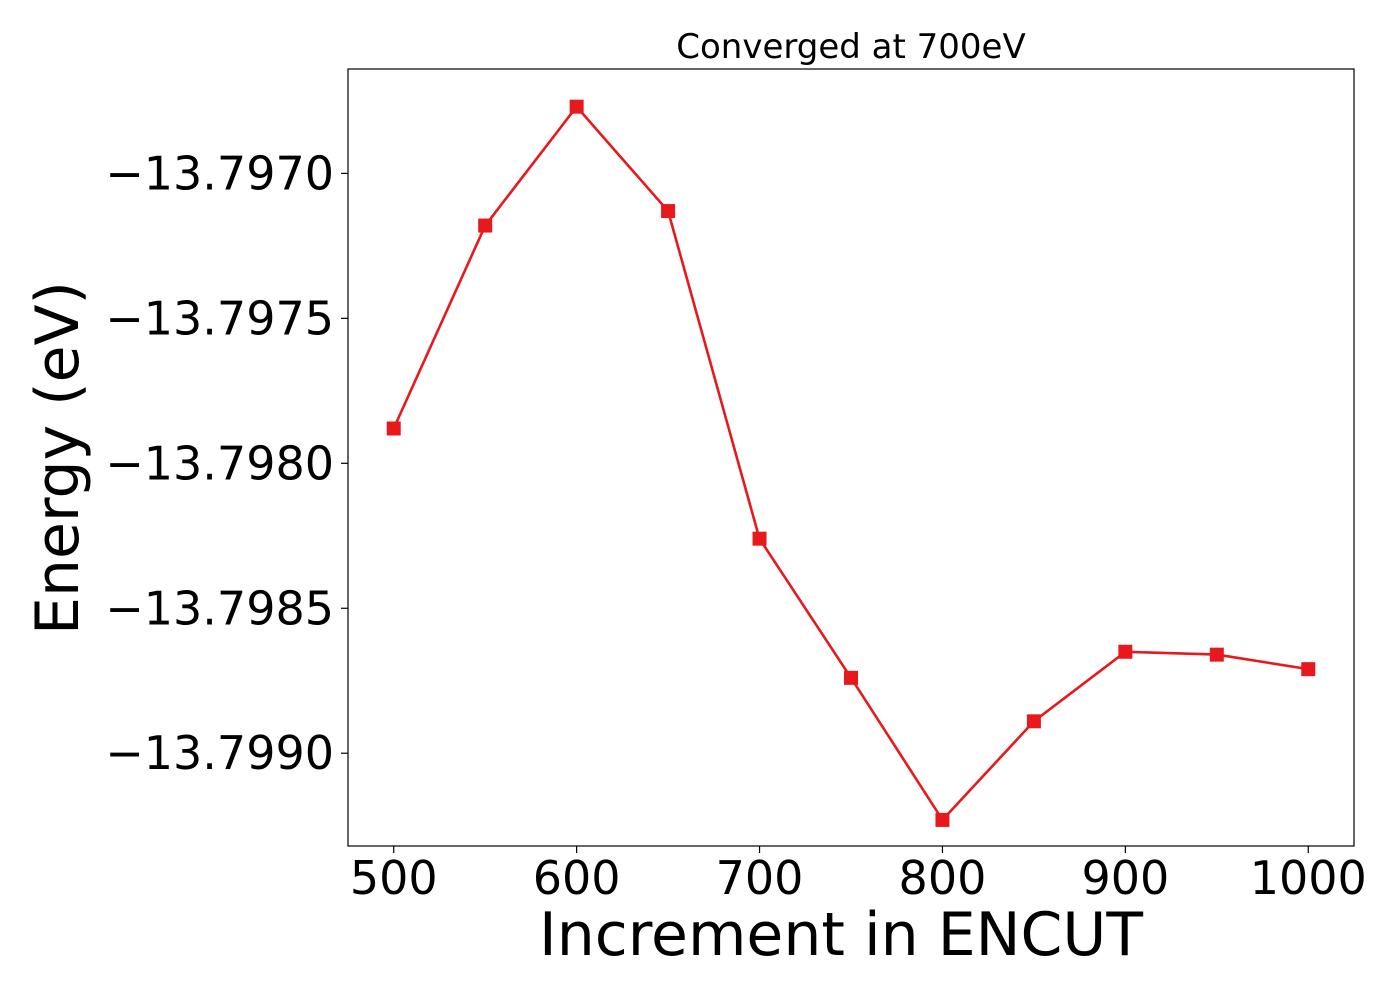  What do you see at coordinates (1308, 878) in the screenshot?
I see `x-tick-label: 1000` at bounding box center [1308, 878].